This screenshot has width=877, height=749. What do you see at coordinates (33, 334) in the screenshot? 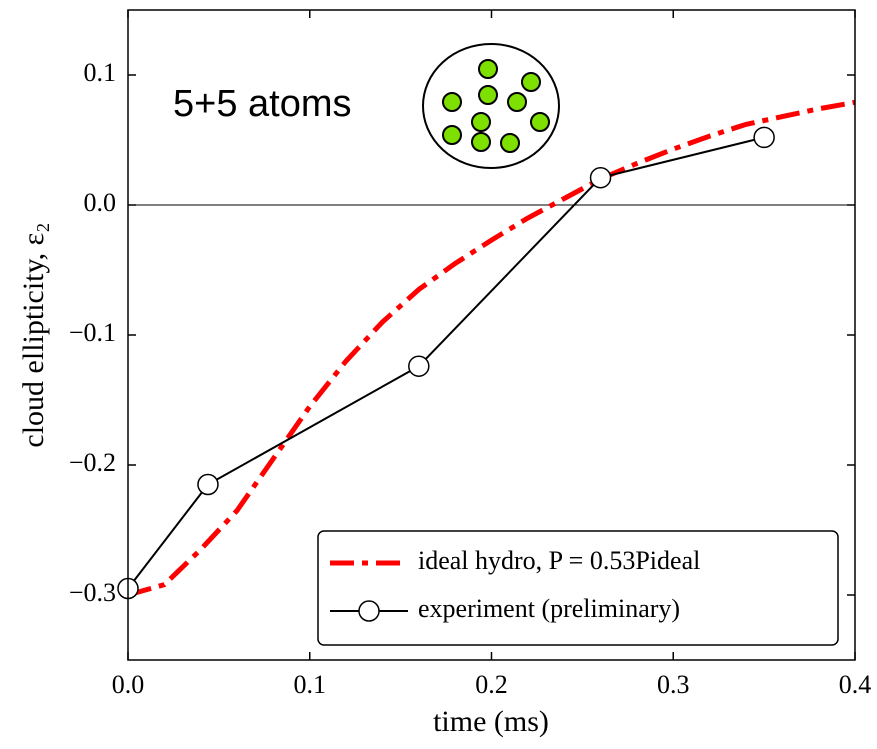
I see `y-axis-label: cloud ellipticity, ε₂` at bounding box center [33, 334].